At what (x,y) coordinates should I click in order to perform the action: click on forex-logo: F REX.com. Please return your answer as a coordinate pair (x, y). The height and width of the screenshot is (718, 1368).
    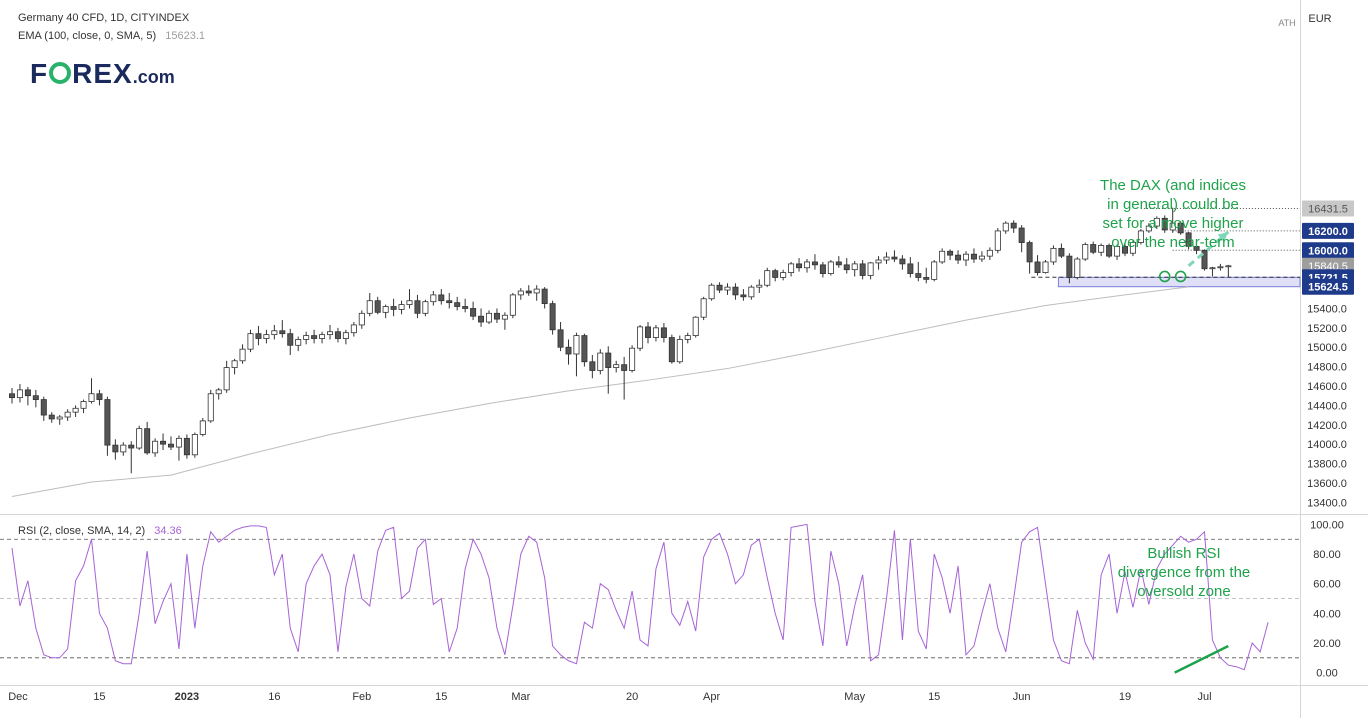
    Looking at the image, I should click on (102, 74).